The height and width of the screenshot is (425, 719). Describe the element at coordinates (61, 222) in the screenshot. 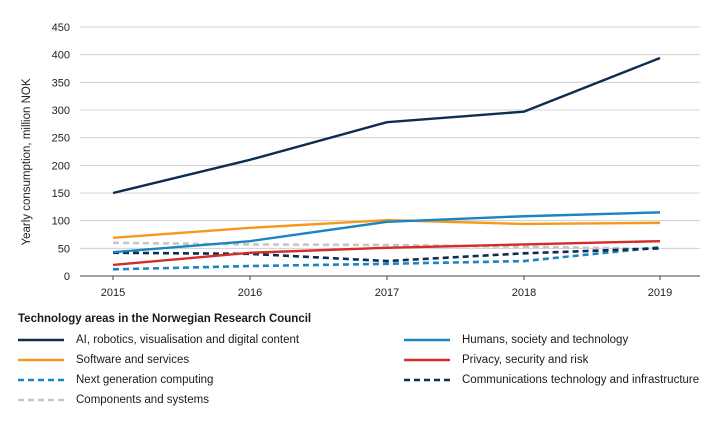

I see `y-tick-label: 100` at that location.